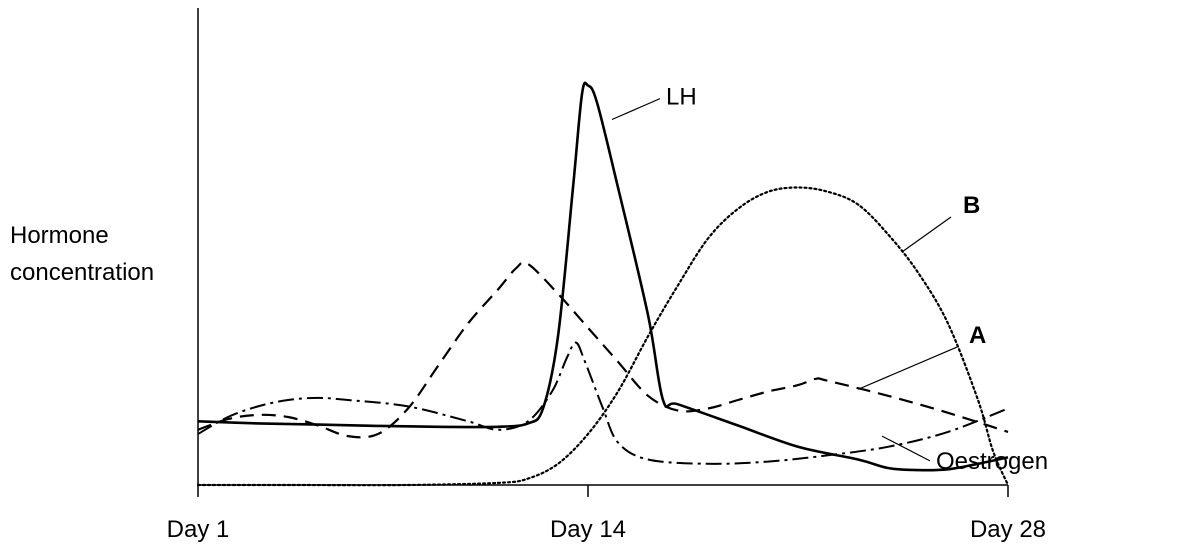  I want to click on leader-line-b, so click(927, 234).